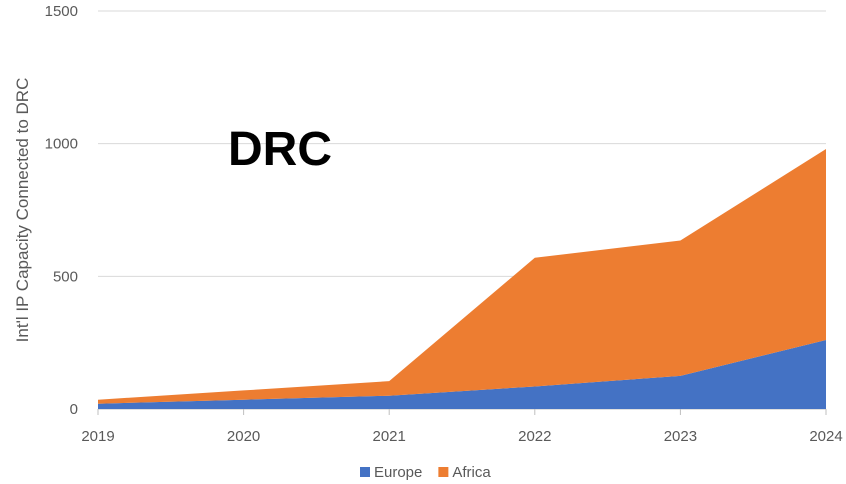 This screenshot has width=846, height=484. Describe the element at coordinates (61, 11) in the screenshot. I see `y-tick-label: 1500` at that location.